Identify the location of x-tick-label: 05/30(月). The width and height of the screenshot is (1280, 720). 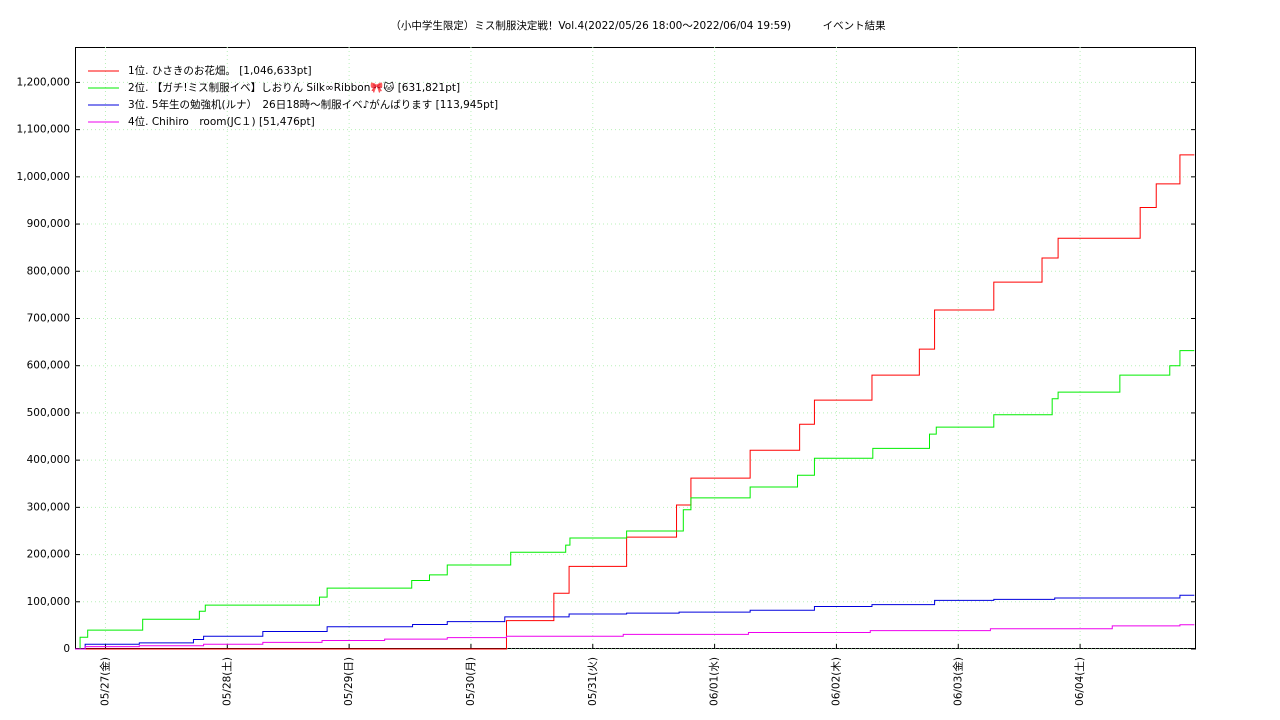
(471, 681).